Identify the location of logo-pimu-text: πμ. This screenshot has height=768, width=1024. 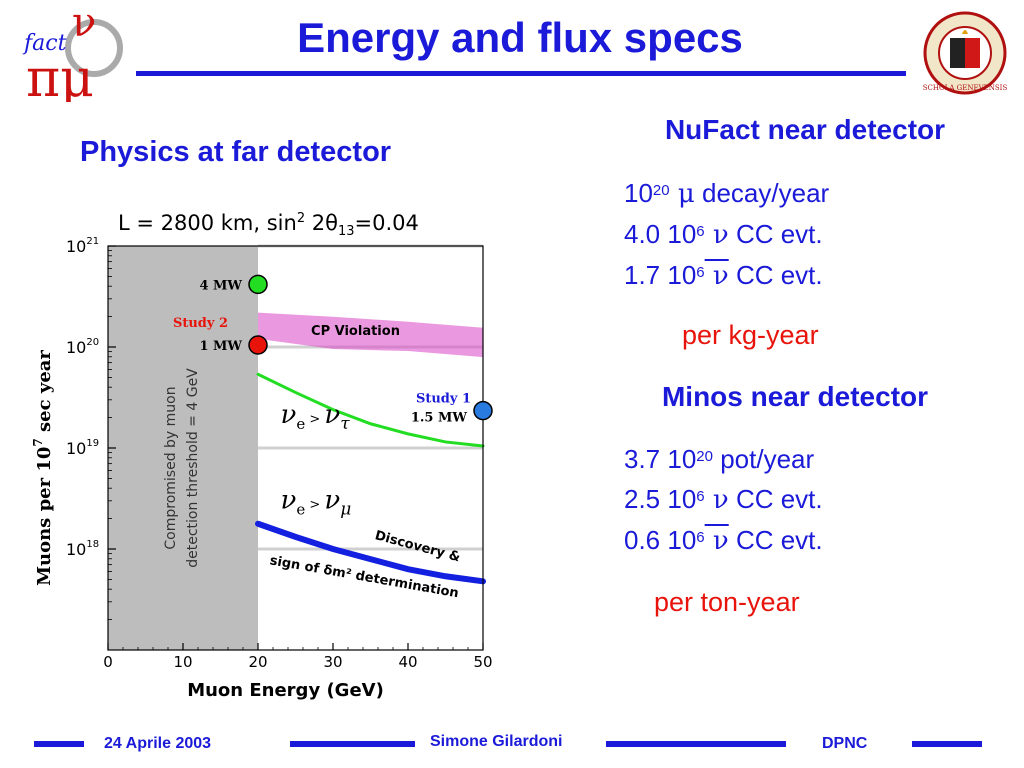
(60, 75).